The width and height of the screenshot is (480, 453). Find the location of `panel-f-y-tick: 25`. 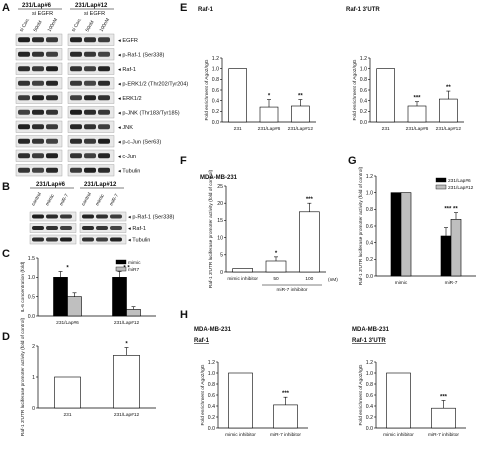

panel-f-y-tick: 25 is located at coordinates (220, 187).